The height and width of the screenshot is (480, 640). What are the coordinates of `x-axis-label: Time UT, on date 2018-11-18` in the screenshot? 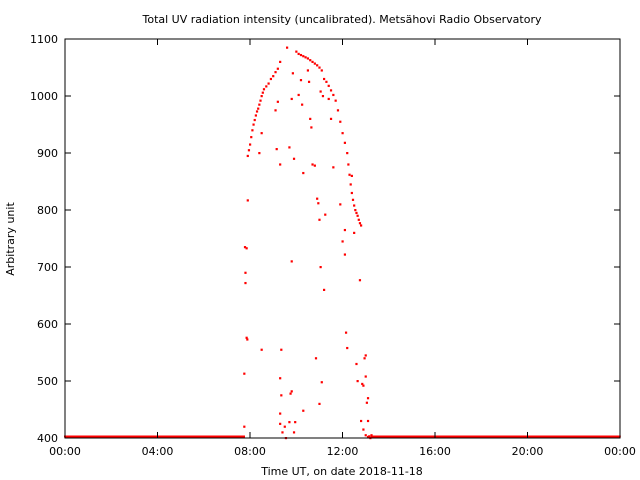 It's located at (341, 471).